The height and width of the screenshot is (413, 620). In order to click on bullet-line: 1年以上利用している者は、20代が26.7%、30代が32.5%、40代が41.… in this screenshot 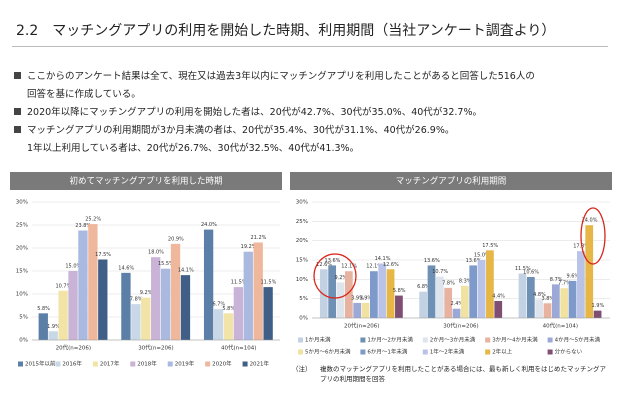, I will do `click(314, 149)`.